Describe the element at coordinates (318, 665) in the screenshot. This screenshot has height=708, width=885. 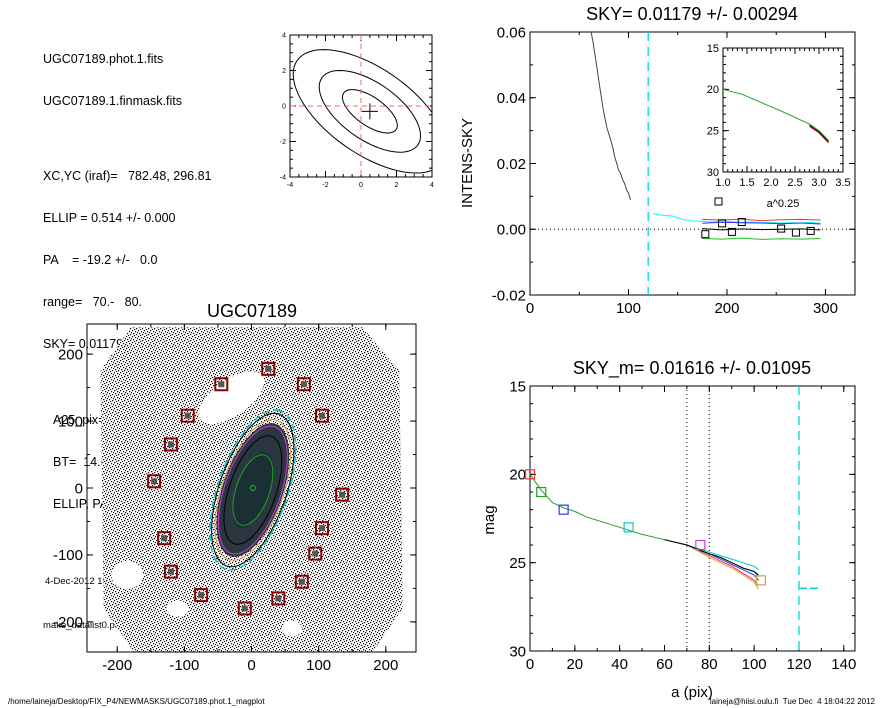
I see `galaxy-xtick-label: 100` at that location.